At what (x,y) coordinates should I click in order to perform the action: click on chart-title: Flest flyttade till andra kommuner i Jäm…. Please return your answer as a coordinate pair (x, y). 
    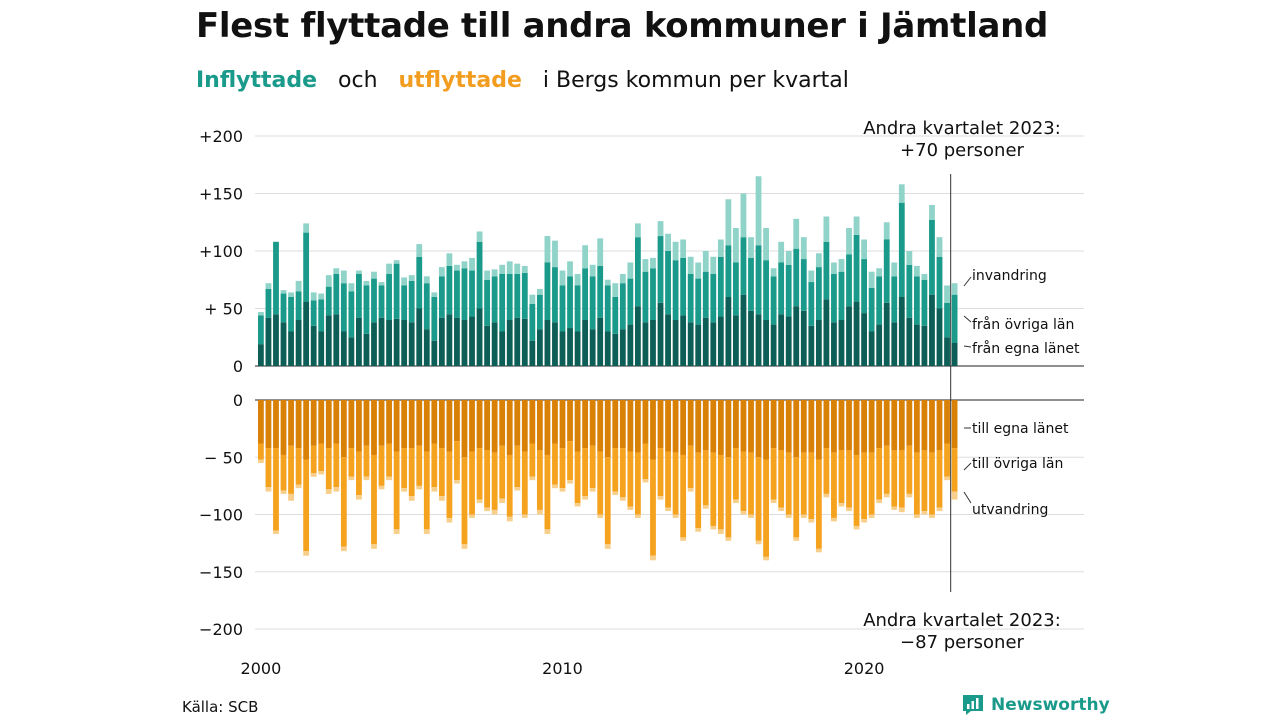
    Looking at the image, I should click on (622, 26).